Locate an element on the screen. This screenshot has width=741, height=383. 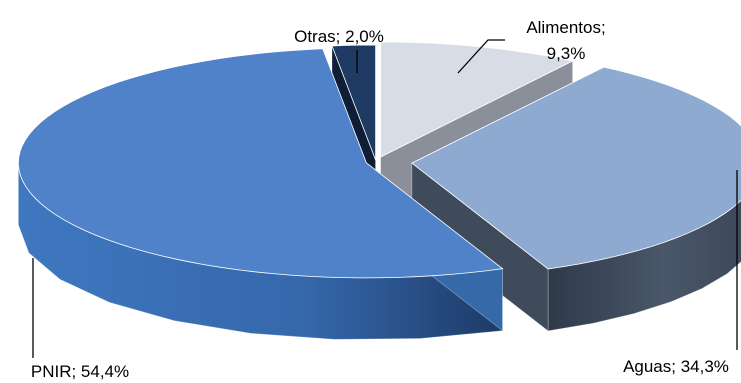
data-label-alimentos-line-2: 9,3% is located at coordinates (566, 53).